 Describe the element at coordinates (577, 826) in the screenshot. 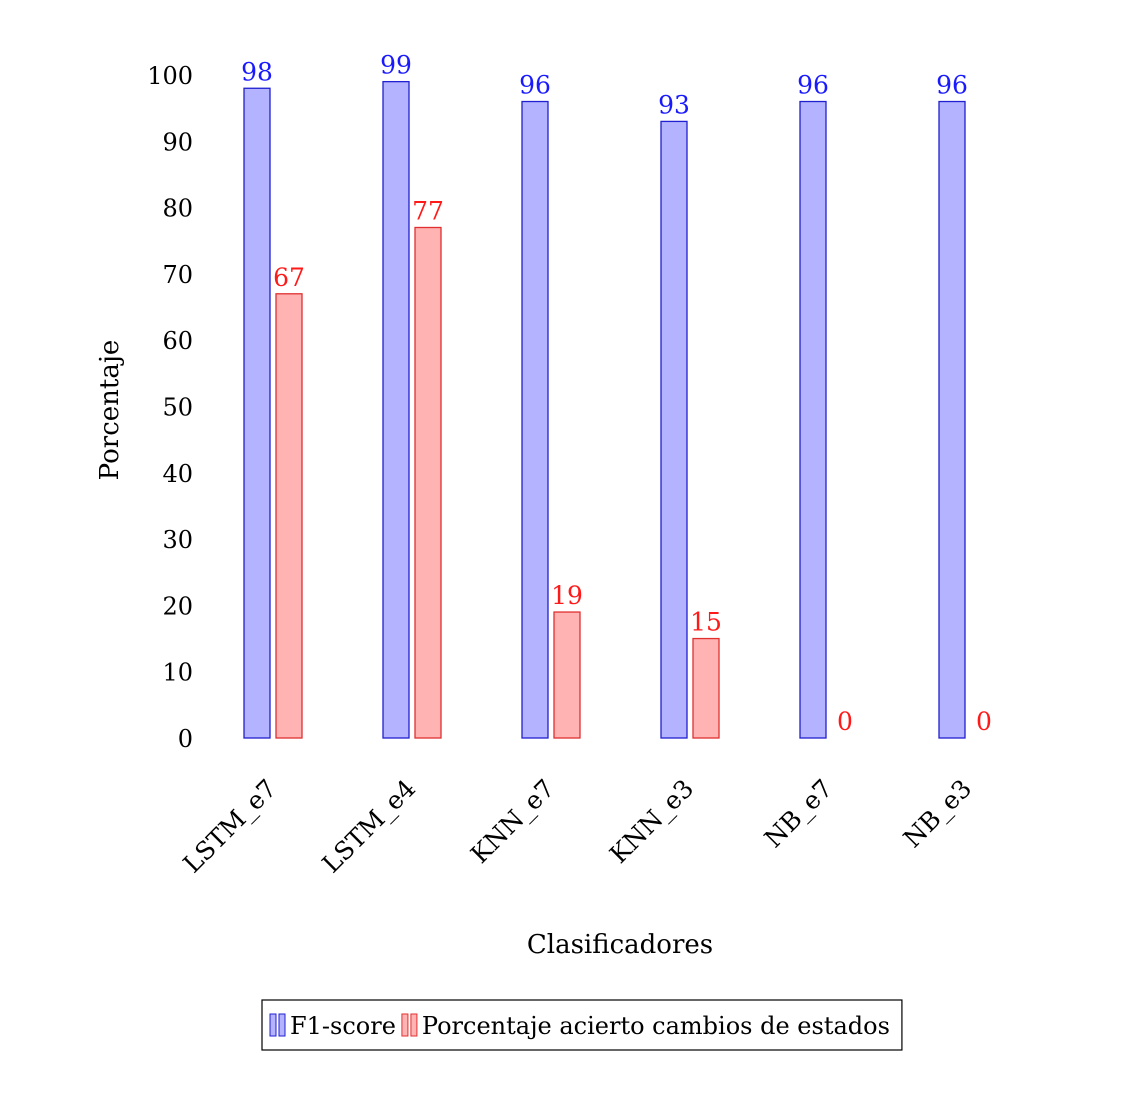

I see `x-axis-categories: LSTM_e7 LSTM_e4 KNN_e7 KNN_e3 NB_e7 NB_e3` at that location.